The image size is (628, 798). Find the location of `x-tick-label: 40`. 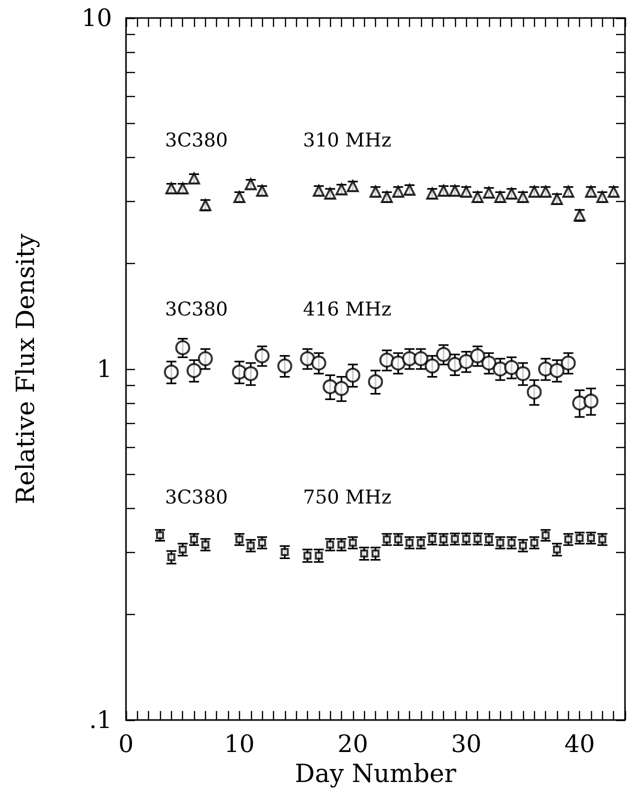

x-tick-label: 40 is located at coordinates (579, 744).